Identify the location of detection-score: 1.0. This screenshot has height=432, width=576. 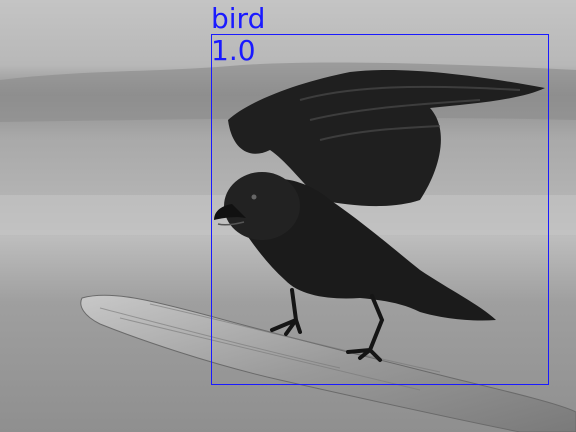
(233, 50).